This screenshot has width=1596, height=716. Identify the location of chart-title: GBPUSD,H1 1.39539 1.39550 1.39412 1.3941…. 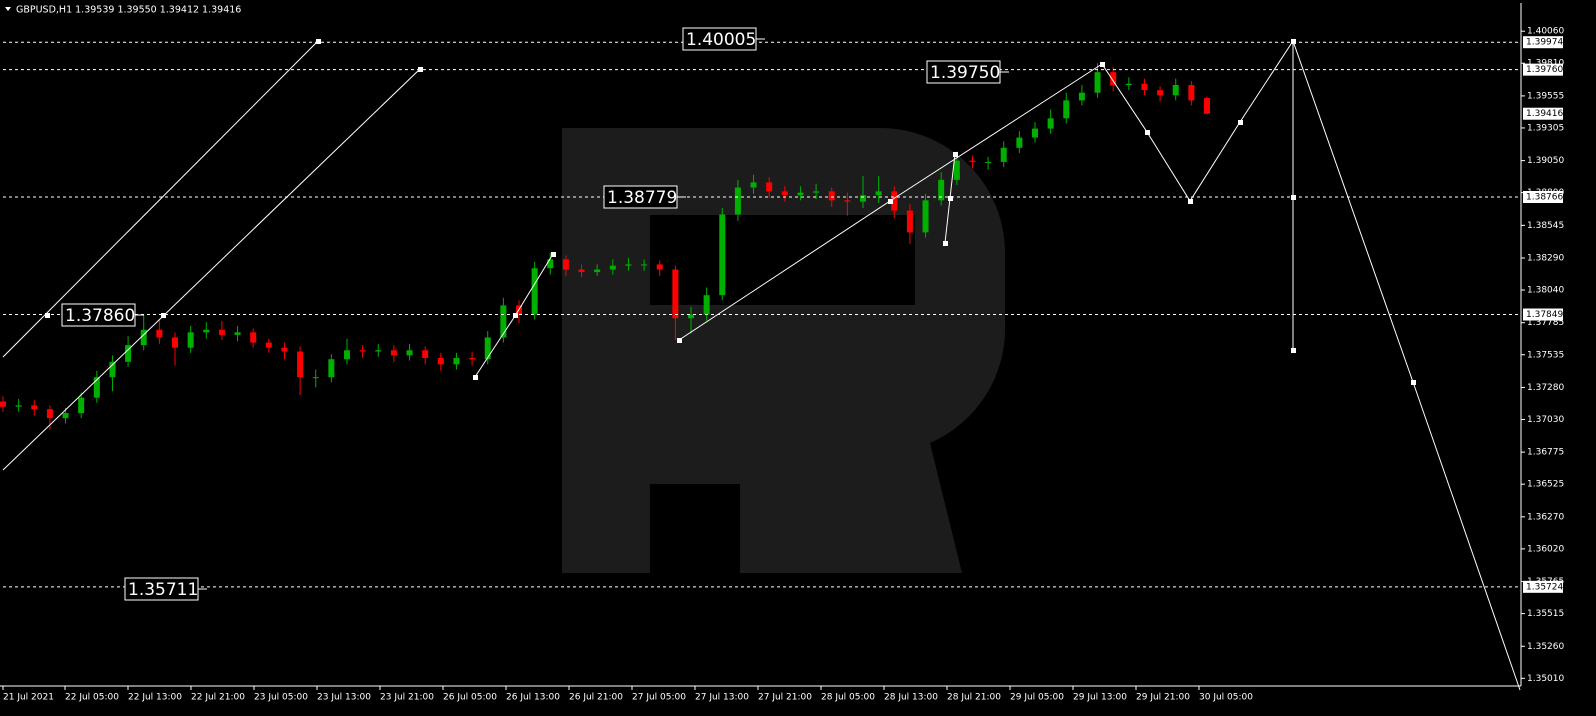
(128, 10).